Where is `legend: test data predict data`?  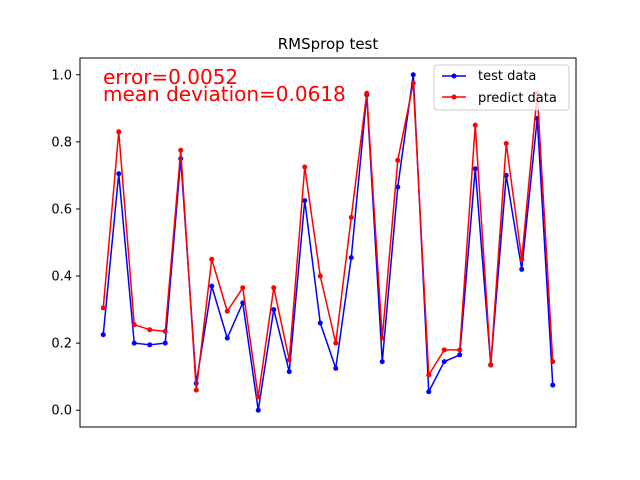 legend: test data predict data is located at coordinates (501, 87).